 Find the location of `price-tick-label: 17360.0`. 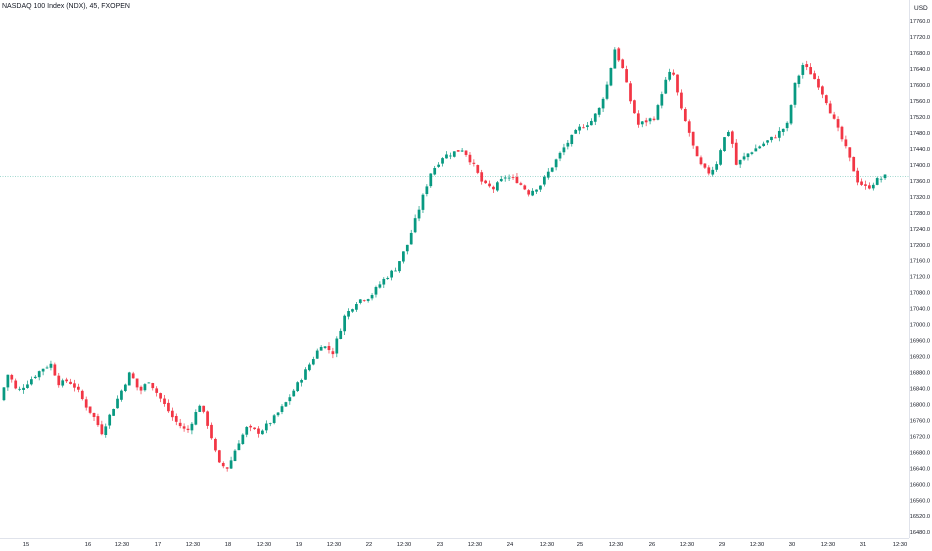

price-tick-label: 17360.0 is located at coordinates (920, 182).